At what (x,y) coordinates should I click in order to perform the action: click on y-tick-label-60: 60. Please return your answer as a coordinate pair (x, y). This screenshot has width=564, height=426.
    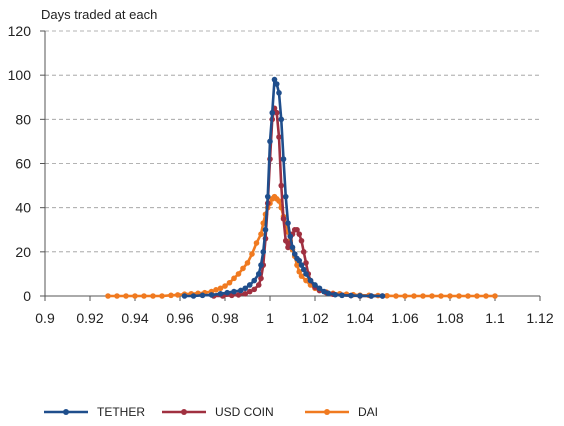
    Looking at the image, I should click on (23, 164).